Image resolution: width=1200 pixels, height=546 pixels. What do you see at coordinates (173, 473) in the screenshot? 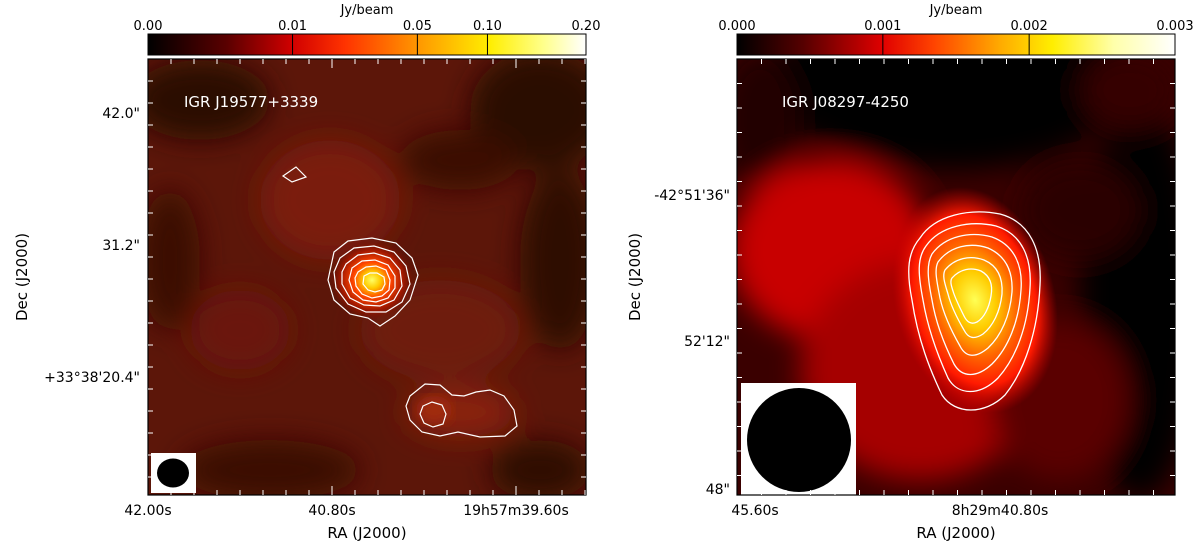
I see `beam-left` at bounding box center [173, 473].